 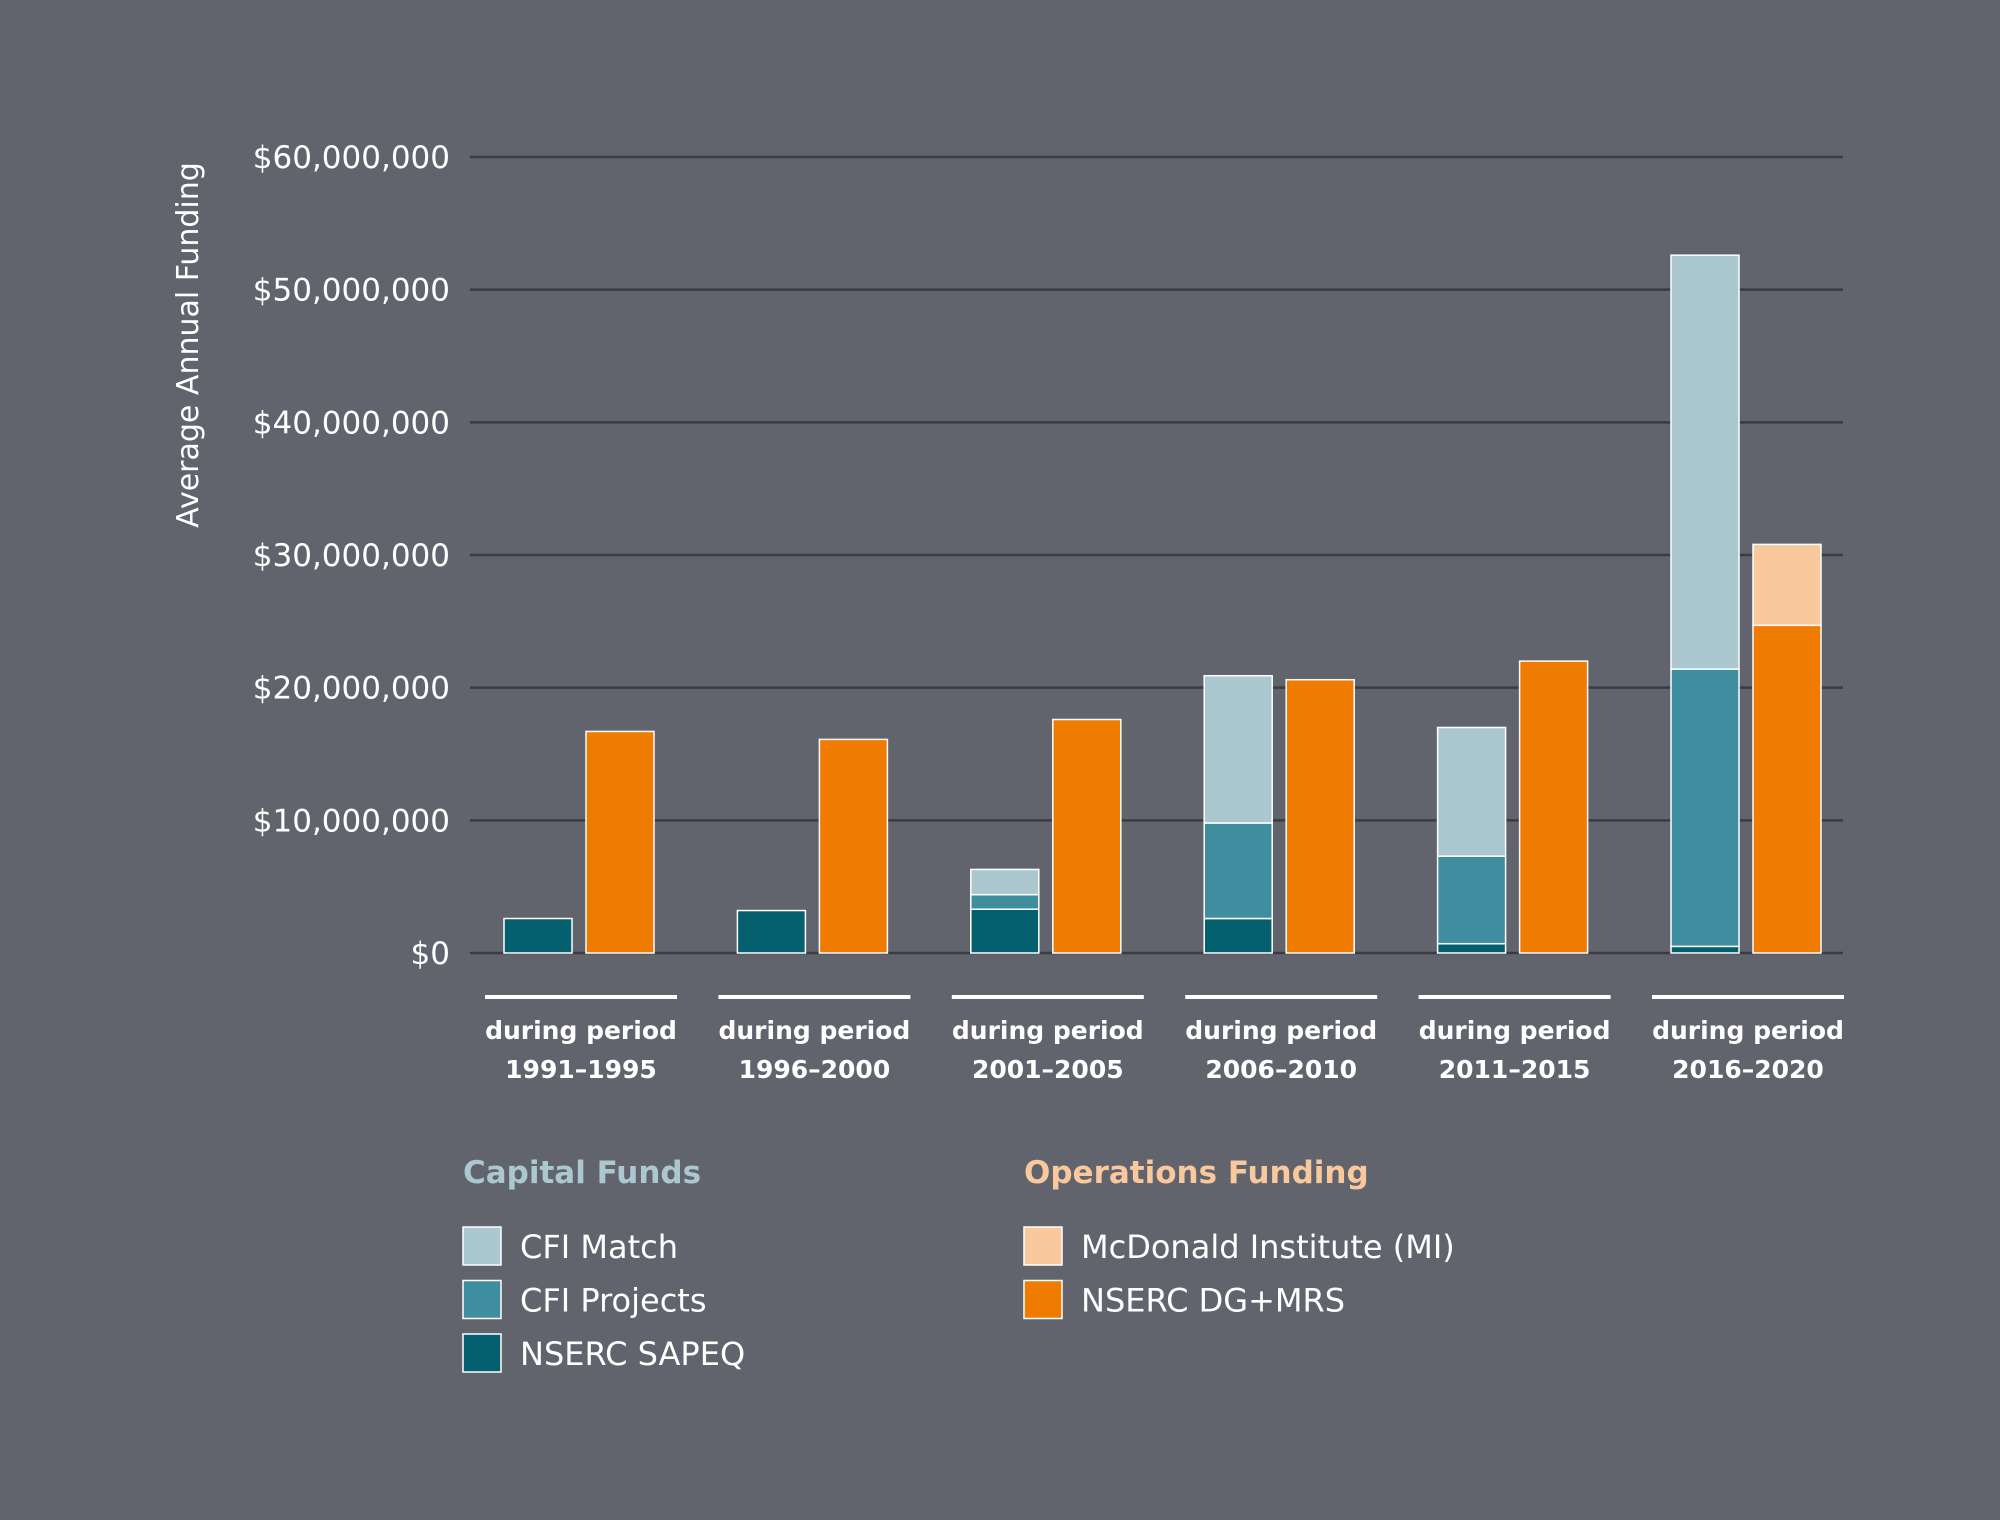 I want to click on category-label-line2: 2016–2020, so click(x=1748, y=1069).